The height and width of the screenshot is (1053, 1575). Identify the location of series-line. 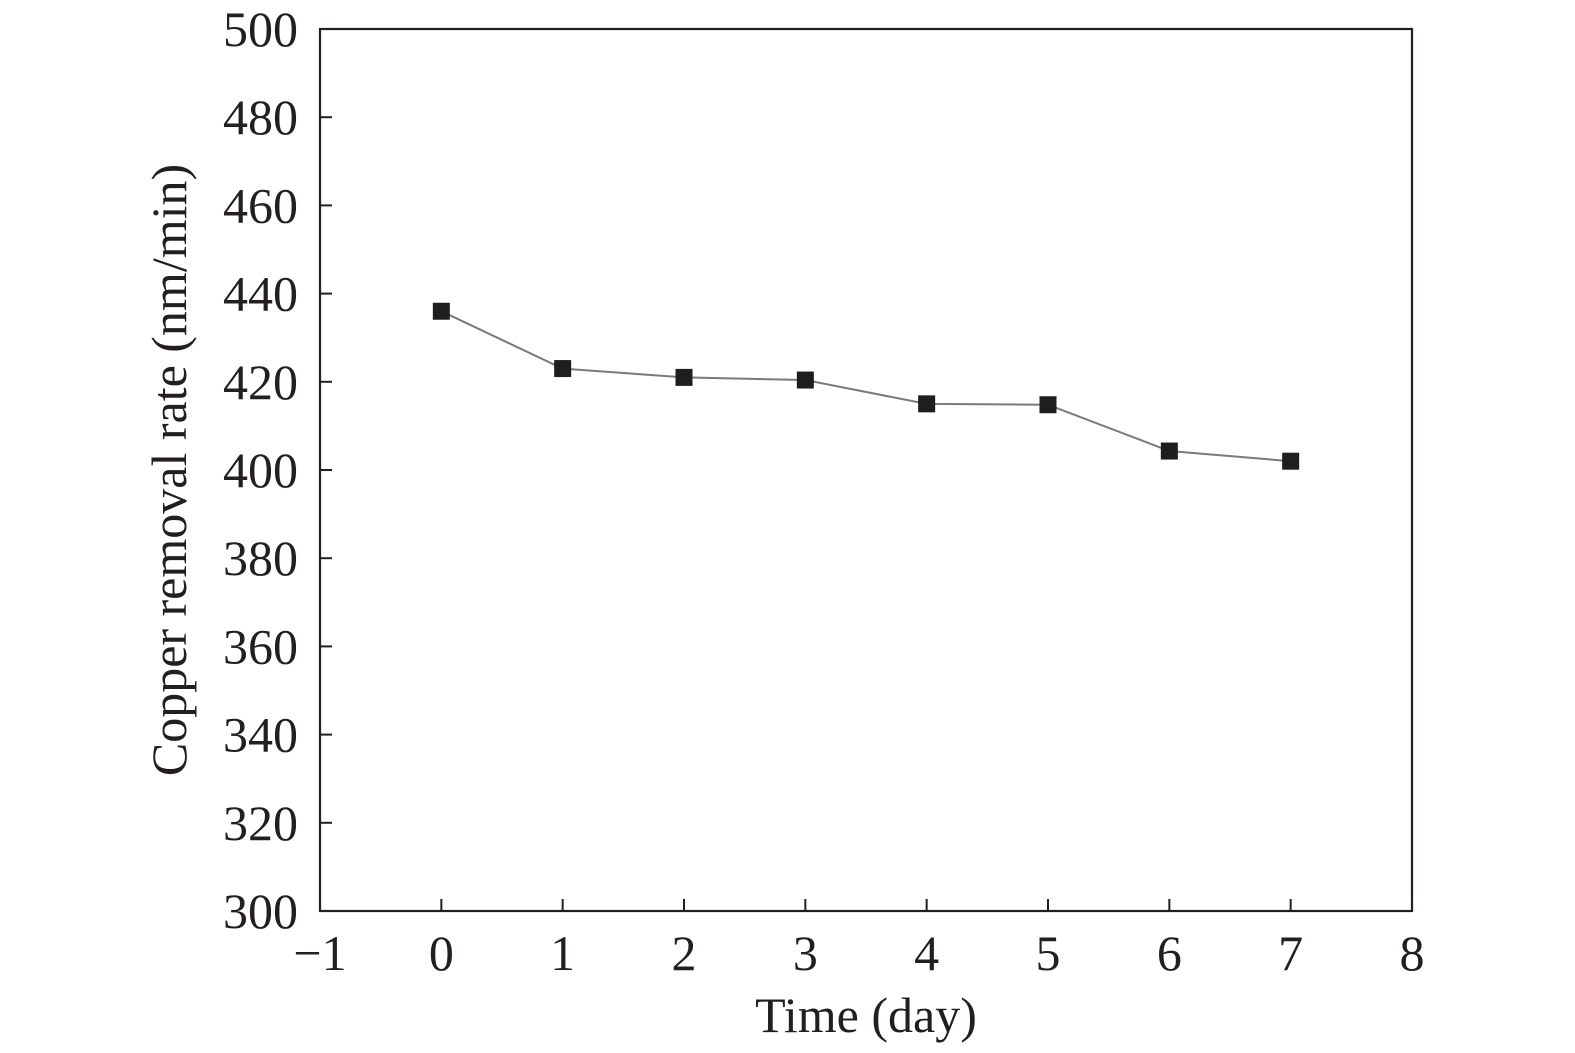
(865, 386).